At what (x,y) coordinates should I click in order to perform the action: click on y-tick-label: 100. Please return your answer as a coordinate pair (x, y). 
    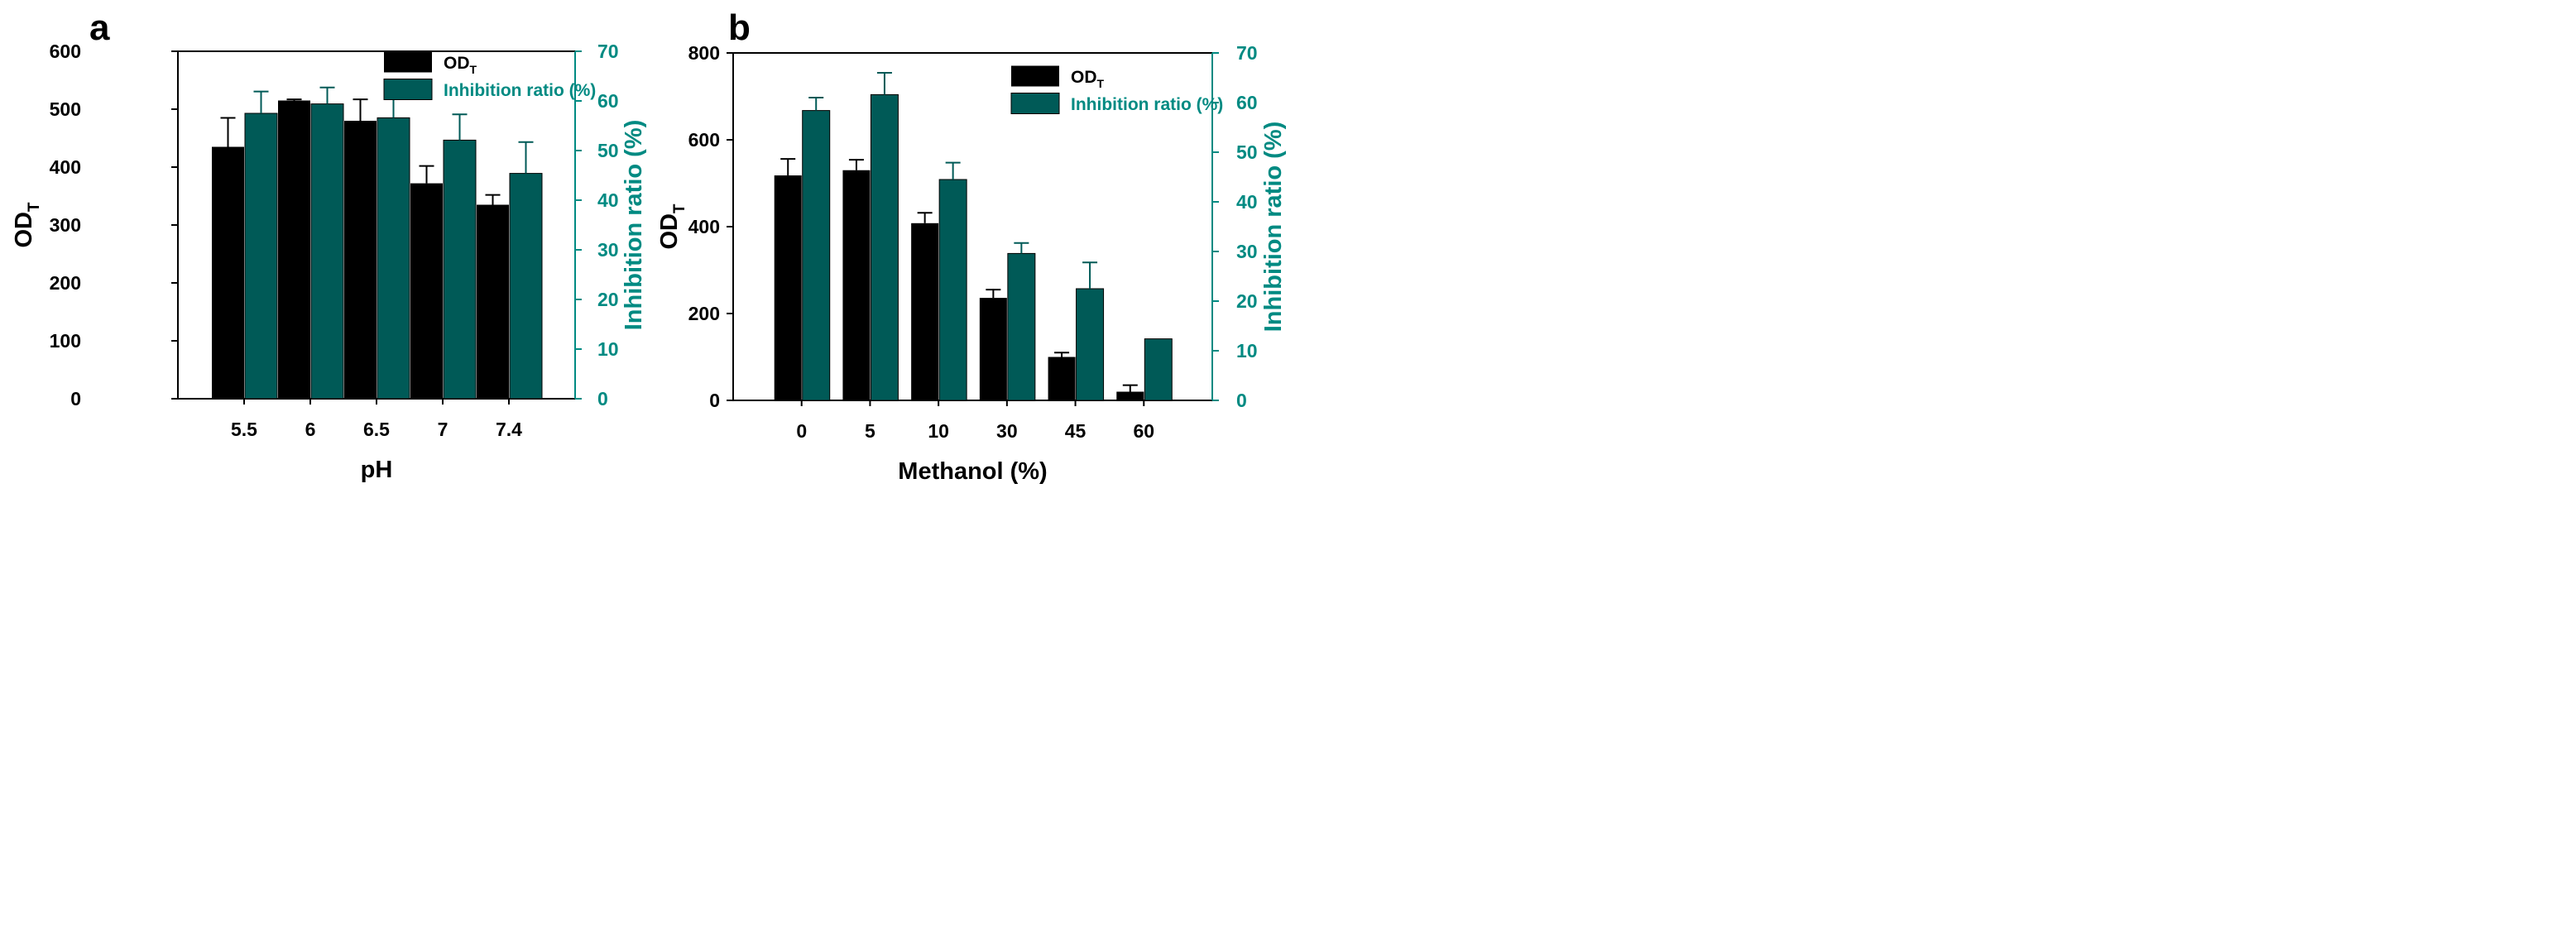
    Looking at the image, I should click on (66, 341).